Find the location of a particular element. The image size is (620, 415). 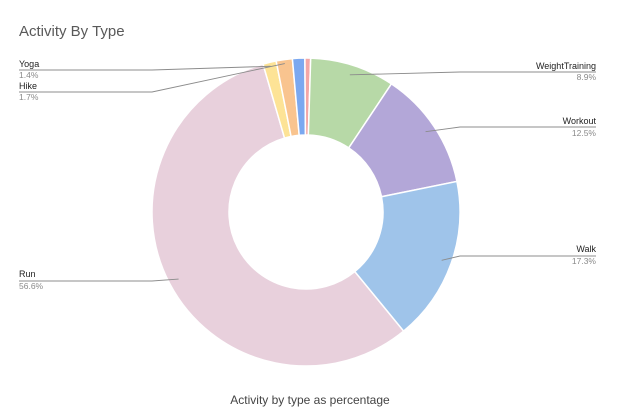

slice-value-weighttraining: 8.9% is located at coordinates (587, 77).